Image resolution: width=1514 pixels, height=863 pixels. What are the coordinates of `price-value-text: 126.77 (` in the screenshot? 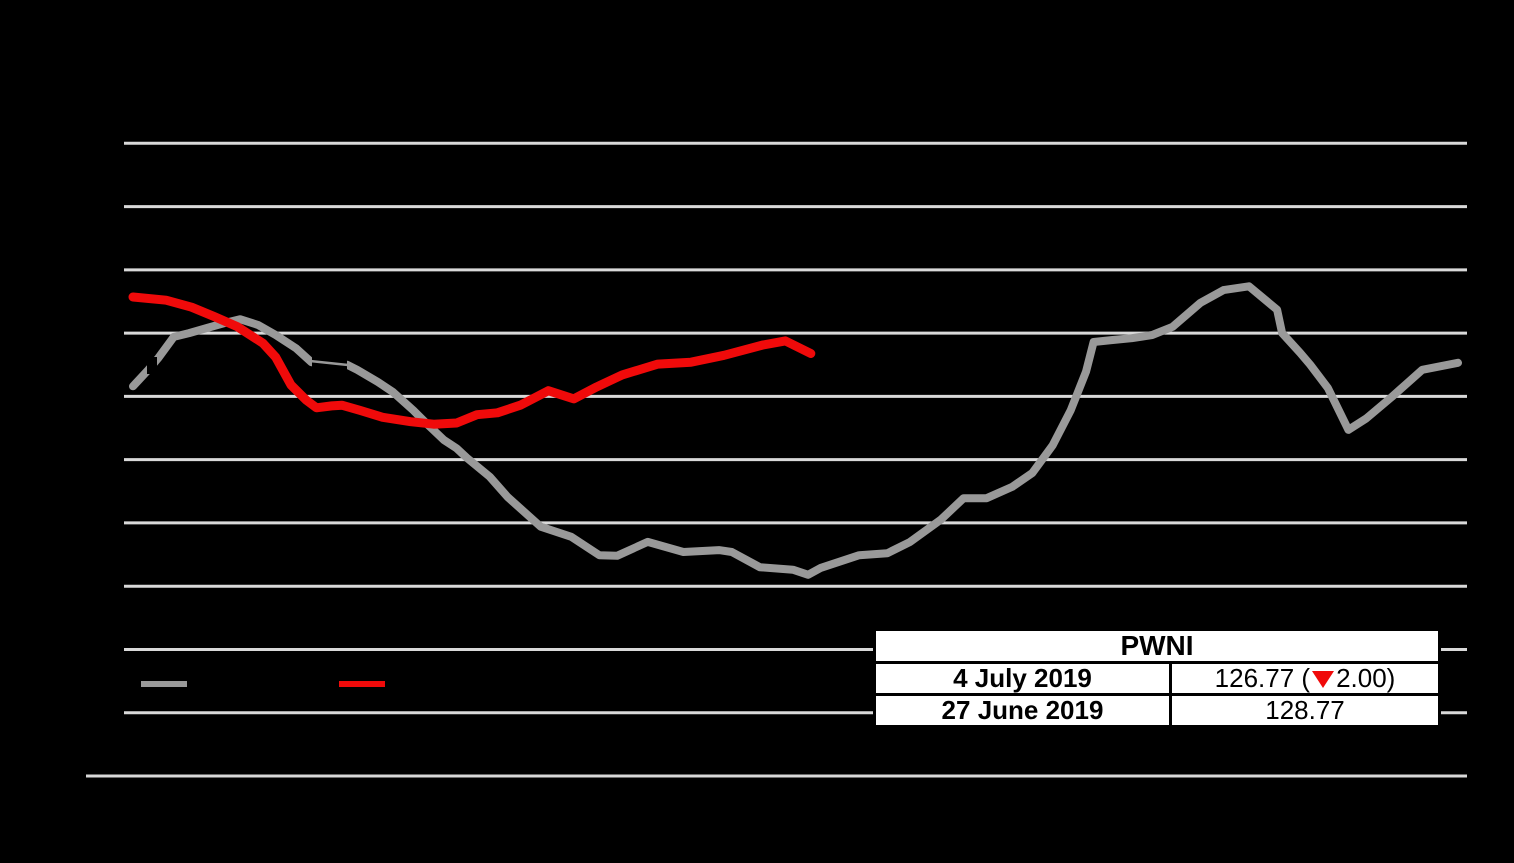 It's located at (1262, 678).